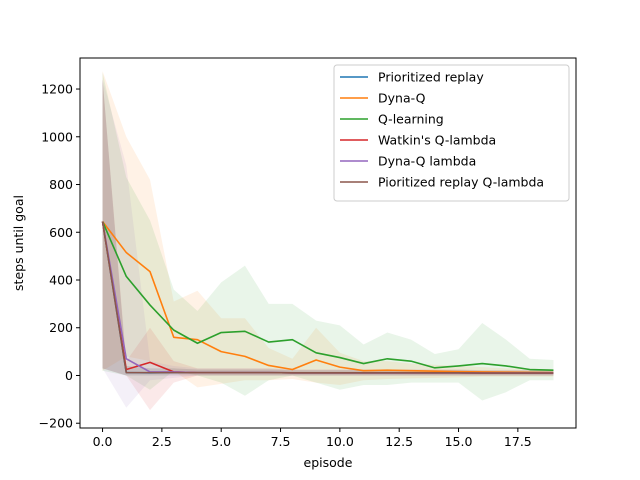 This screenshot has width=640, height=480. Describe the element at coordinates (431, 77) in the screenshot. I see `legend-label-prioritized-replay: Prioritized replay` at that location.